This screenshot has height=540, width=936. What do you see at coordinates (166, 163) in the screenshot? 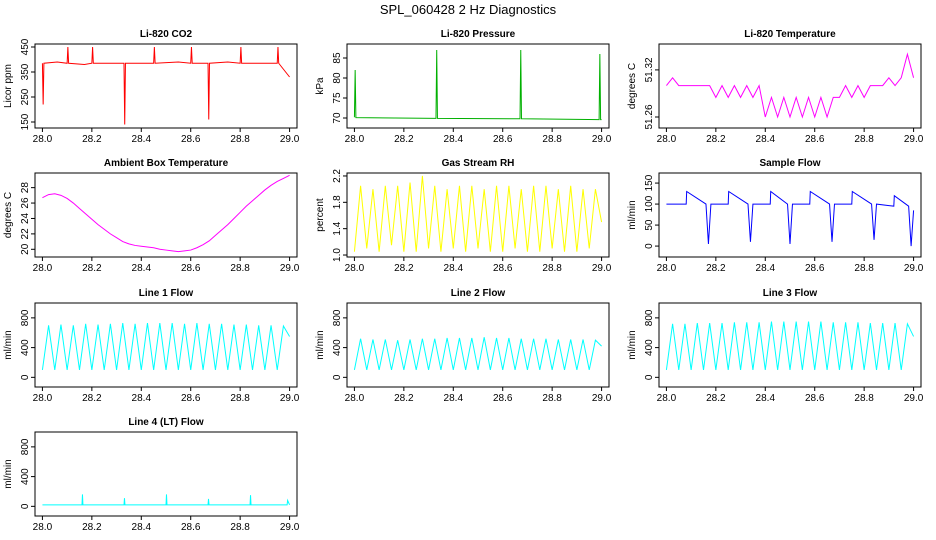
I see `panel-title: Ambient Box Temperature` at bounding box center [166, 163].